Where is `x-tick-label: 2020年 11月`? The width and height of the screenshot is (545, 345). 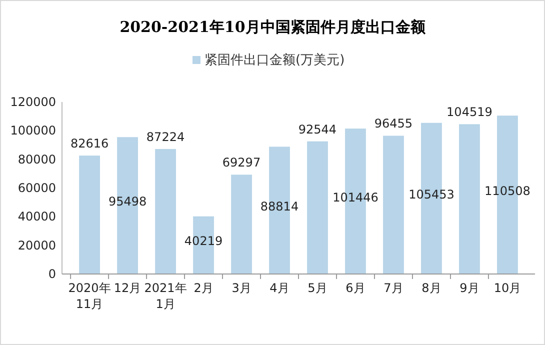
x-tick-label: 2020年 11月 is located at coordinates (89, 296).